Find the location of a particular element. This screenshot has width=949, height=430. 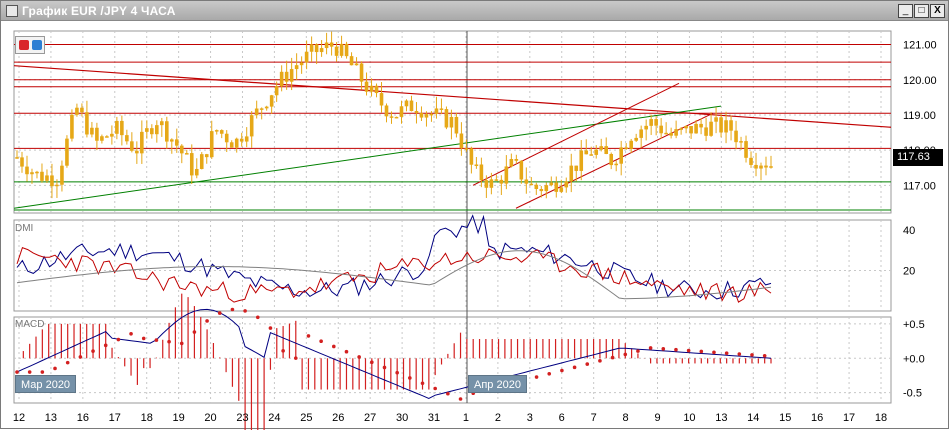

price-tick-label: 119.00 is located at coordinates (919, 116).